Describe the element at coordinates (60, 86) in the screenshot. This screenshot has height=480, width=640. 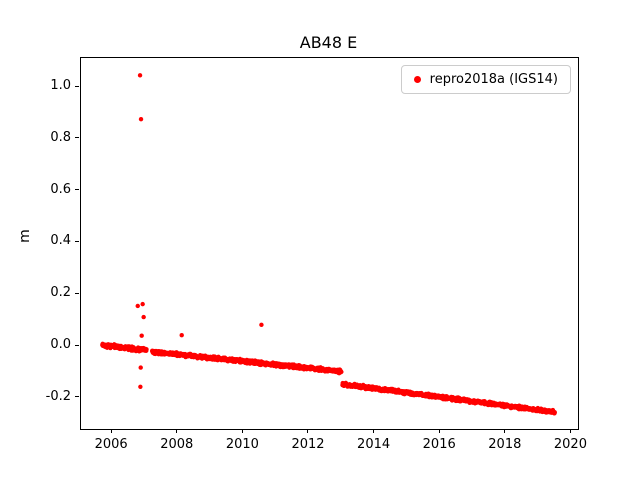
I see `y-tick-label: 1.0` at that location.